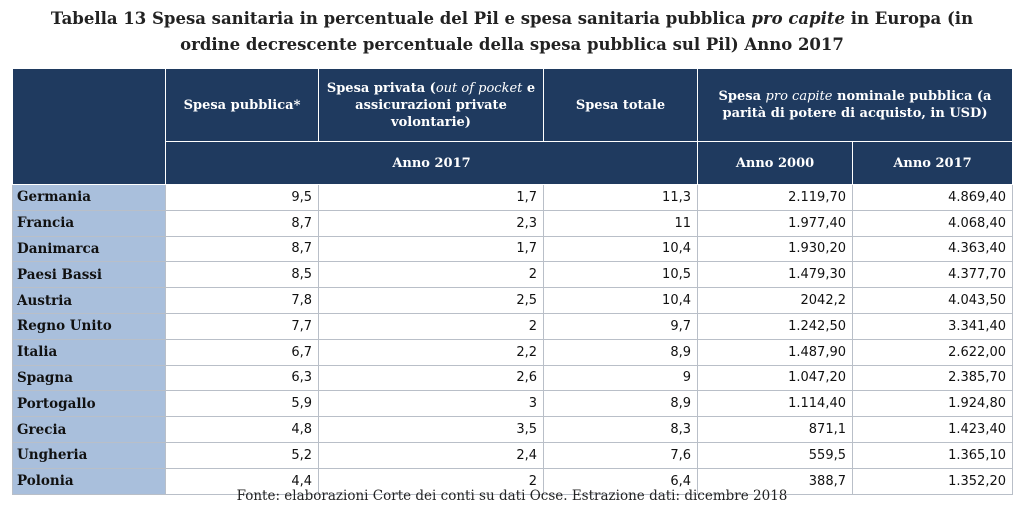 Image resolution: width=1024 pixels, height=515 pixels. What do you see at coordinates (932, 481) in the screenshot?
I see `pro-capite-2017-cell: 1.352,20` at bounding box center [932, 481].